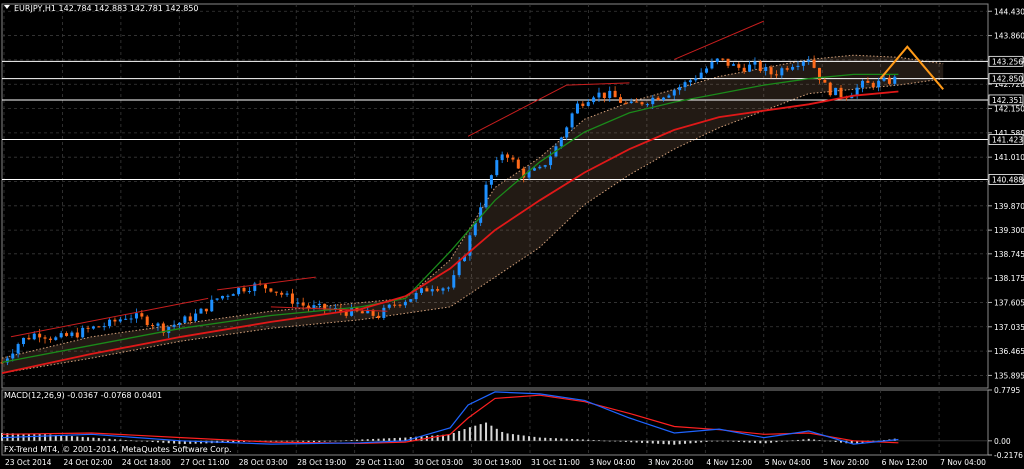 This screenshot has height=469, width=1024. Describe the element at coordinates (788, 462) in the screenshot. I see `time-tick-label: 5 Nov 04:00` at that location.